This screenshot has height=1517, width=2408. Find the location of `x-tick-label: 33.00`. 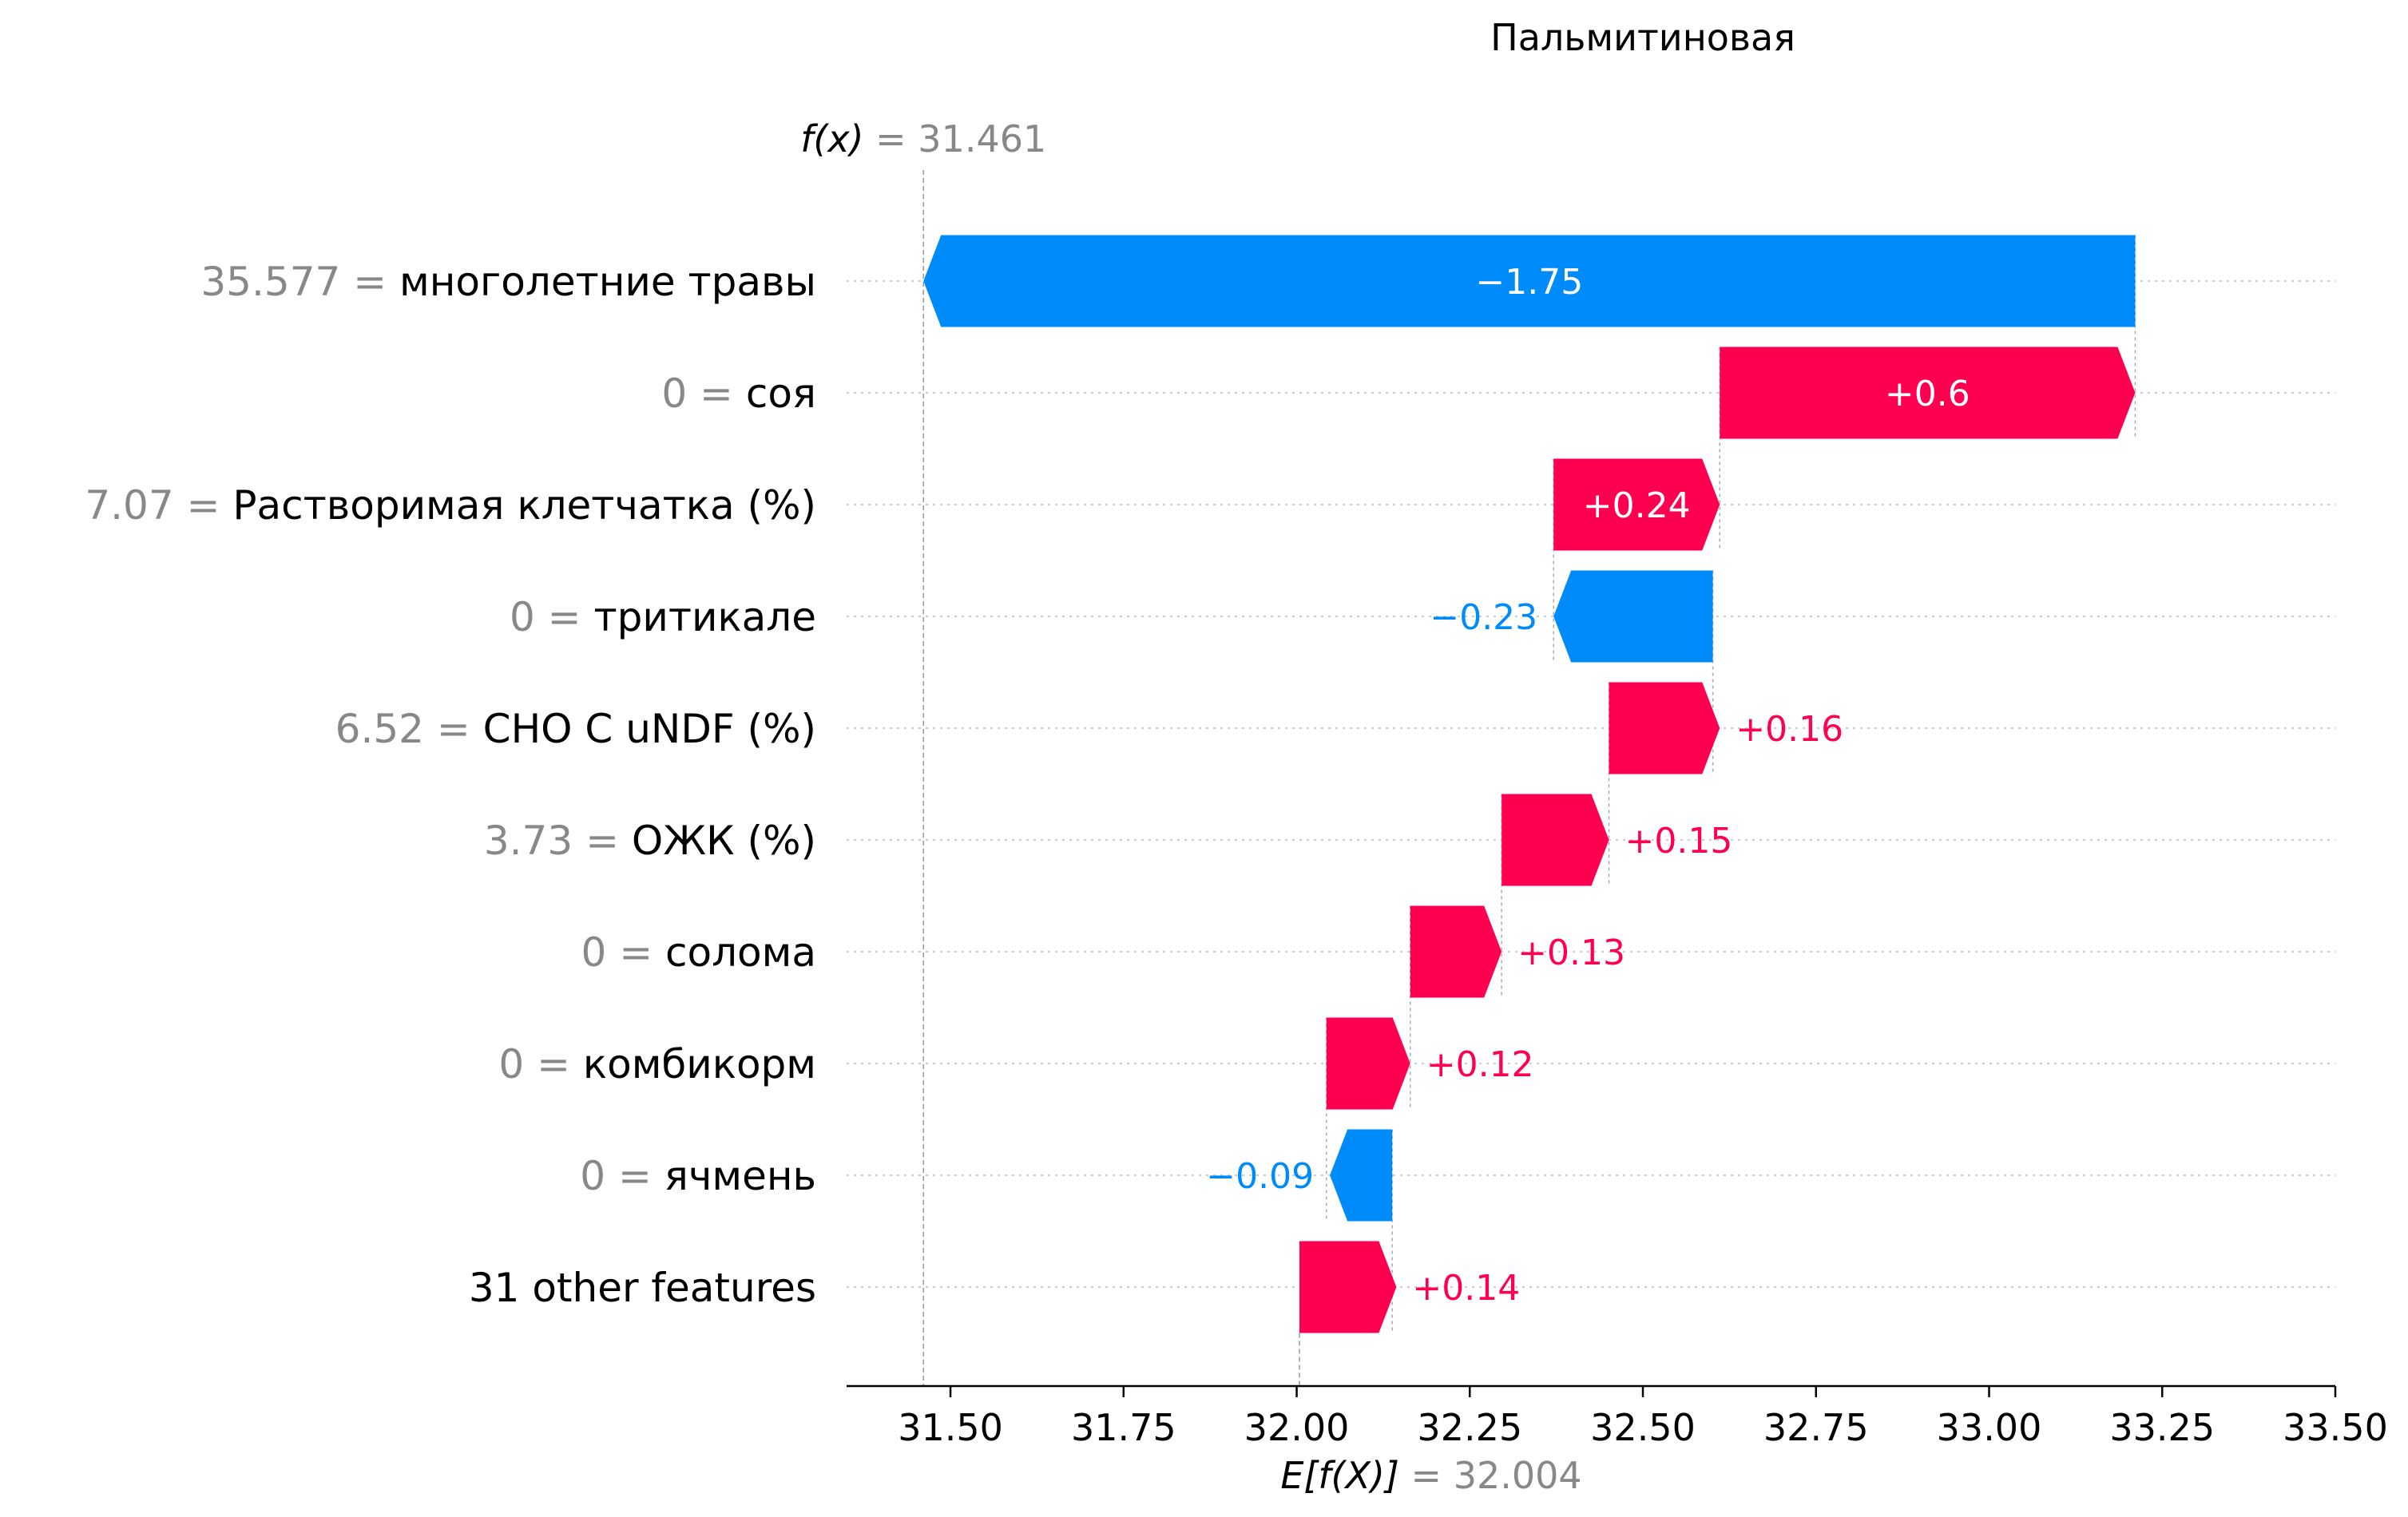

x-tick-label: 33.00 is located at coordinates (1989, 1427).